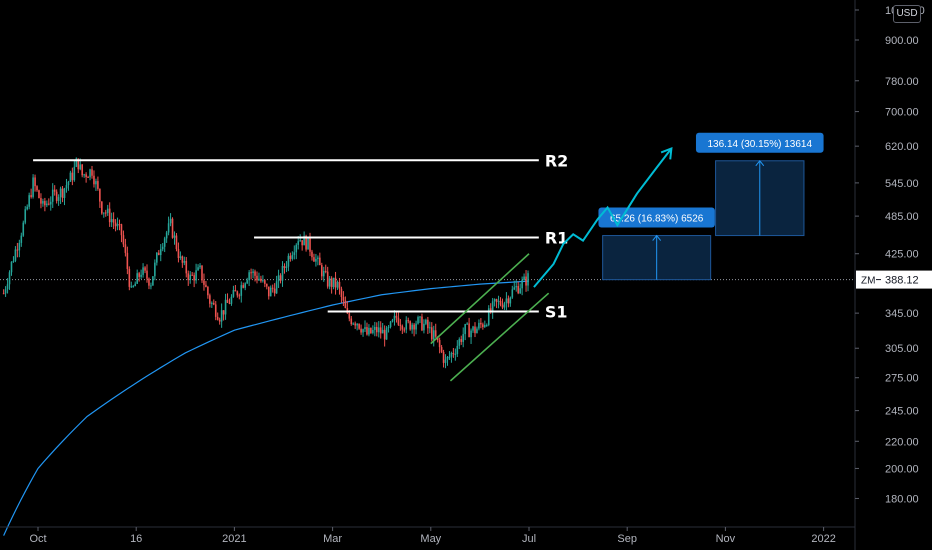 The height and width of the screenshot is (550, 932). I want to click on time-tick-label: Mar, so click(332, 539).